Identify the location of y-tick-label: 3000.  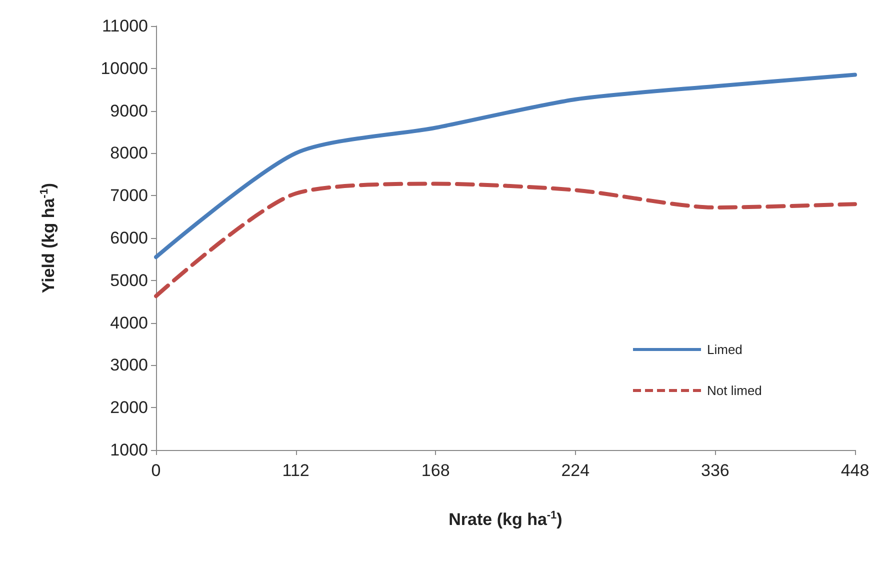
(129, 365).